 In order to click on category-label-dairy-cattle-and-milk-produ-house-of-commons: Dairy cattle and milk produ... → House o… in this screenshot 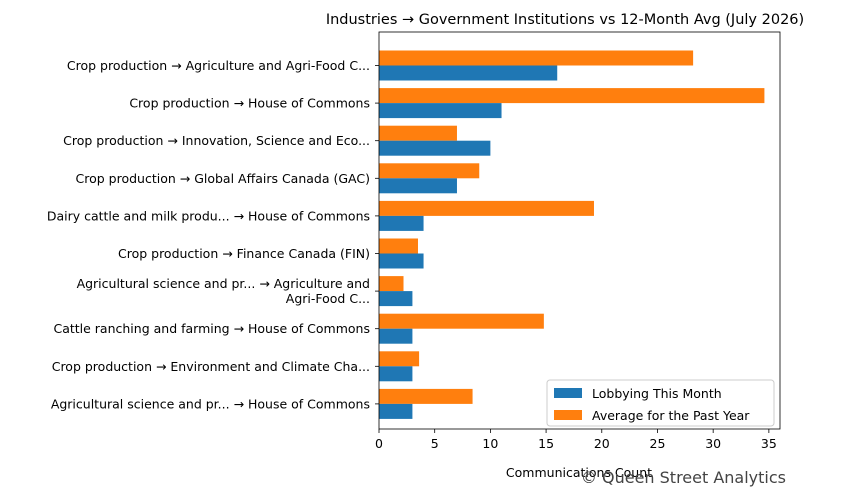, I will do `click(208, 215)`.